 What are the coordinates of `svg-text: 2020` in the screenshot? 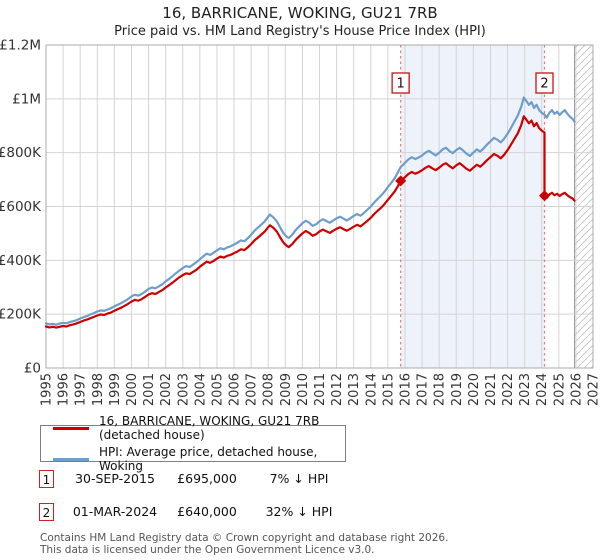 It's located at (474, 389).